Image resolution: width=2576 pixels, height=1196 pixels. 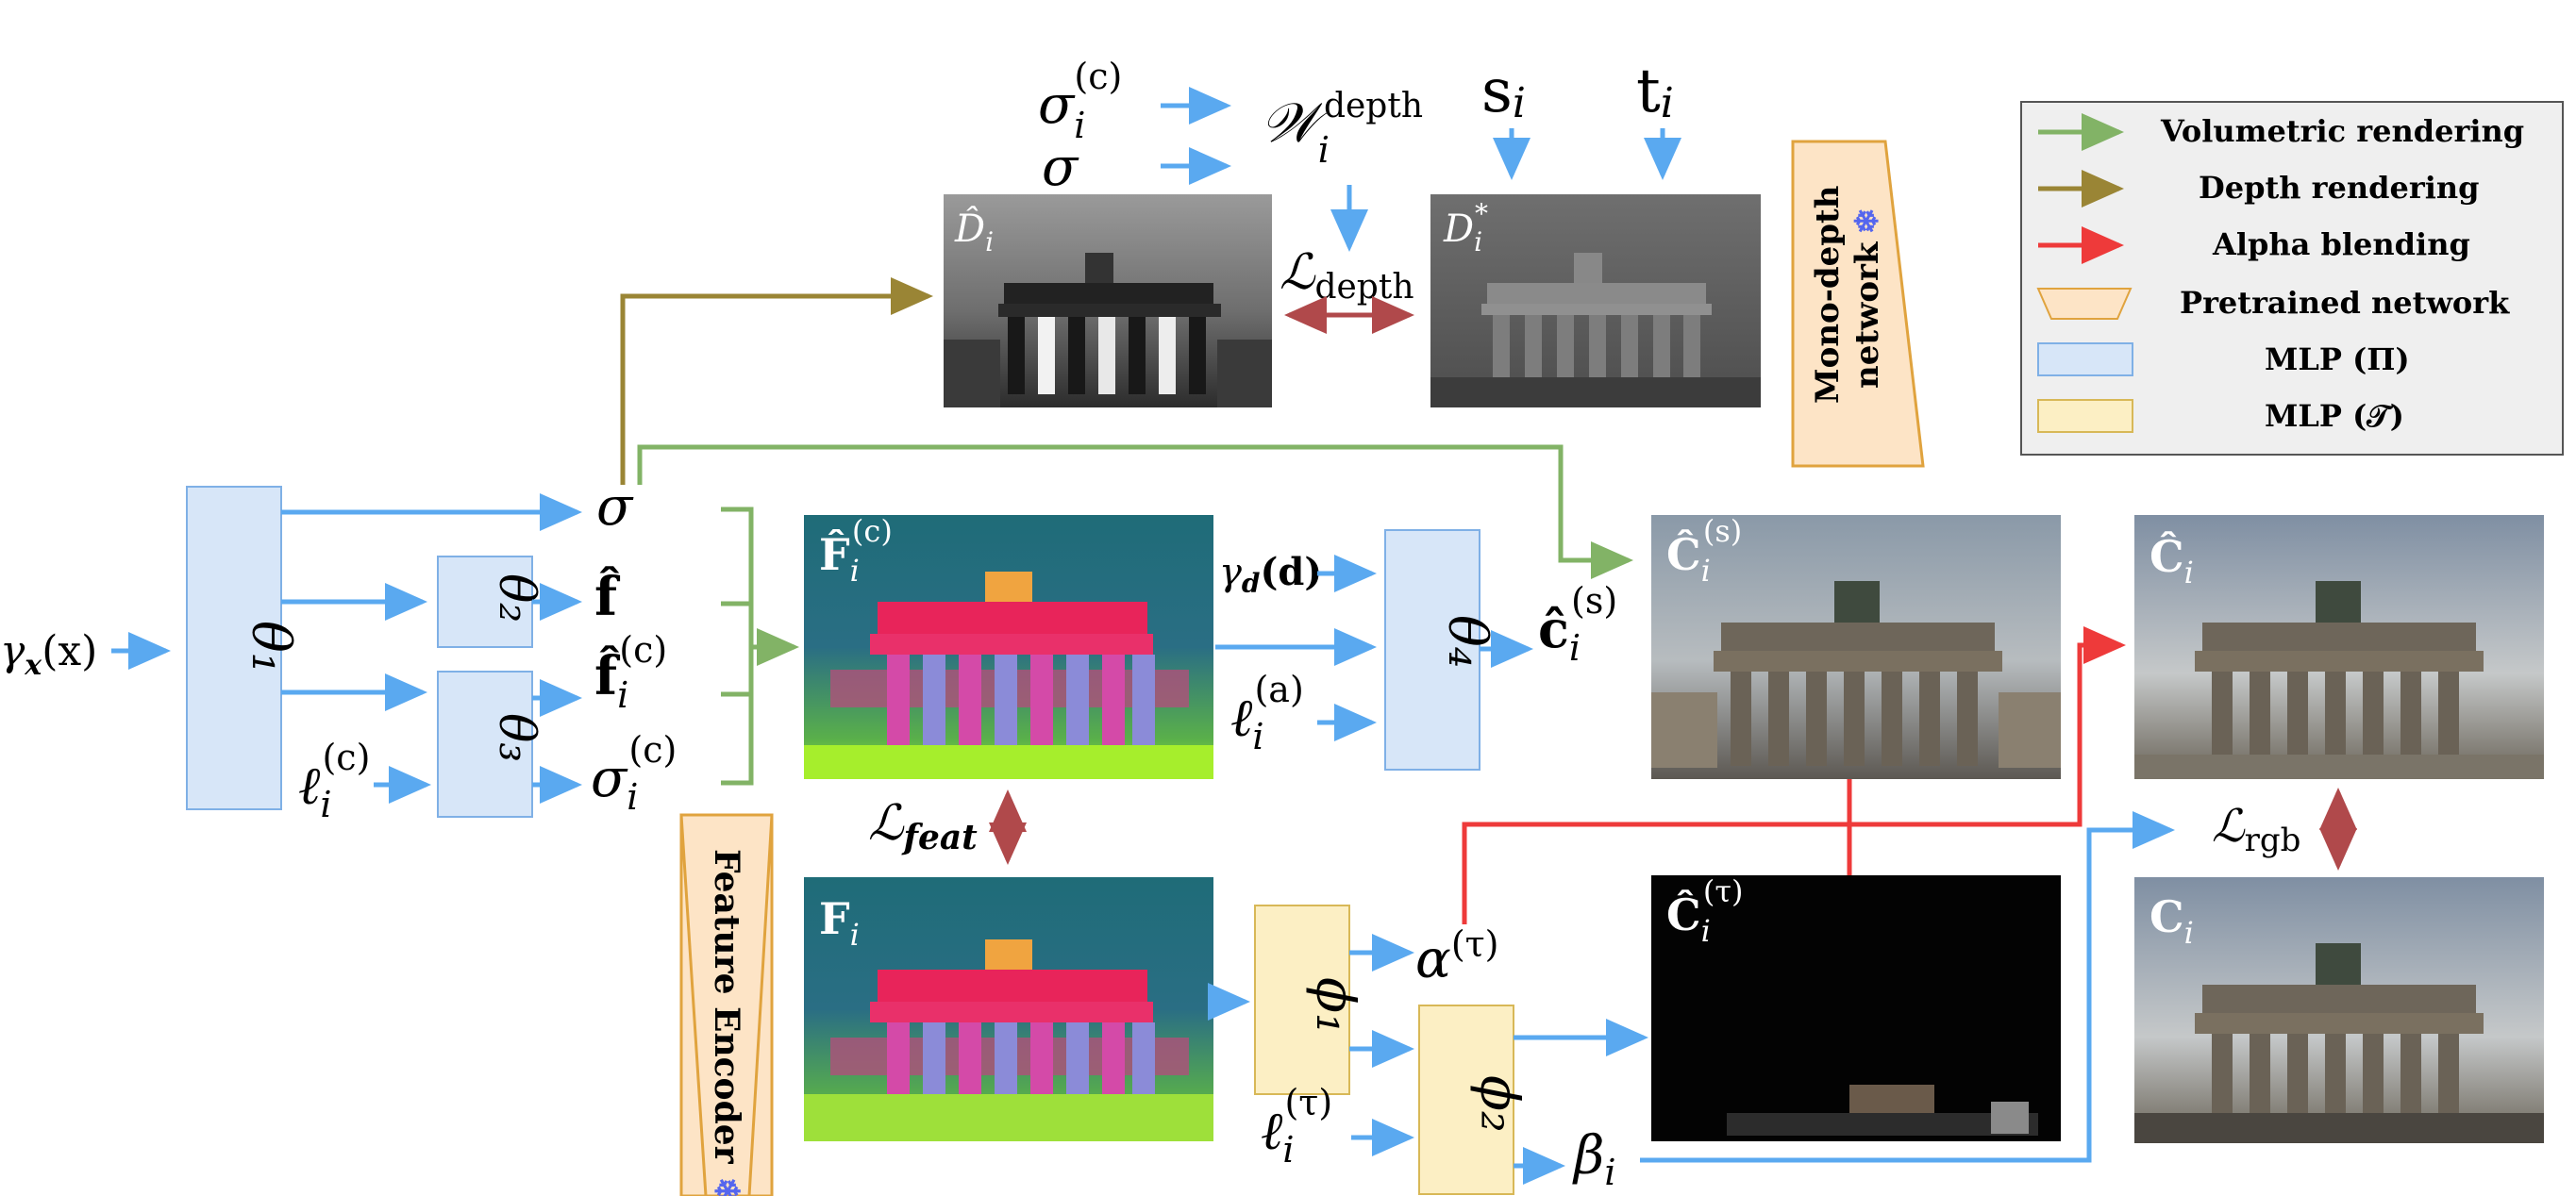 I want to click on legend-frame, so click(x=2292, y=278).